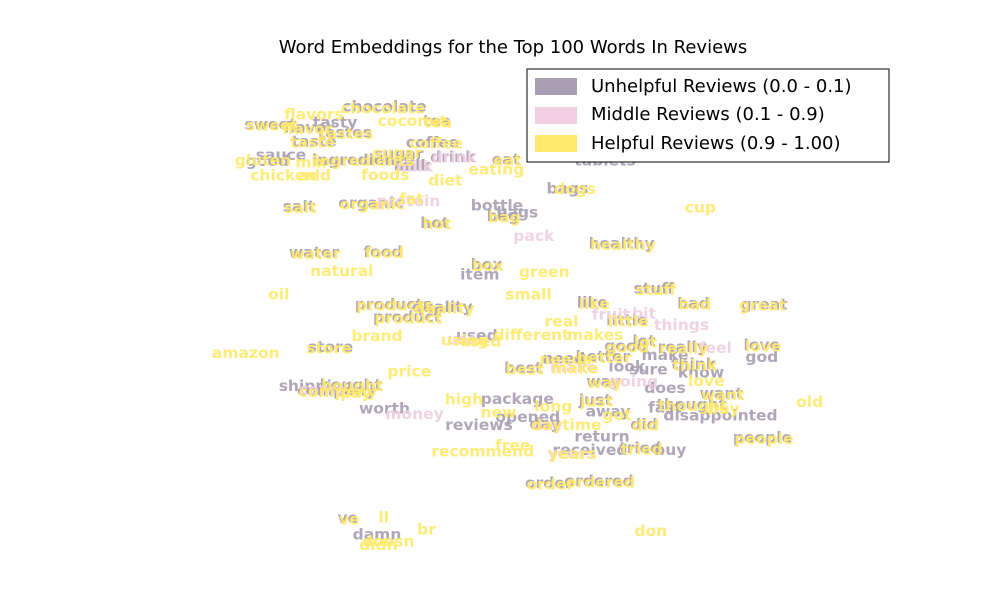  Describe the element at coordinates (437, 224) in the screenshot. I see `word-label: hot` at that location.